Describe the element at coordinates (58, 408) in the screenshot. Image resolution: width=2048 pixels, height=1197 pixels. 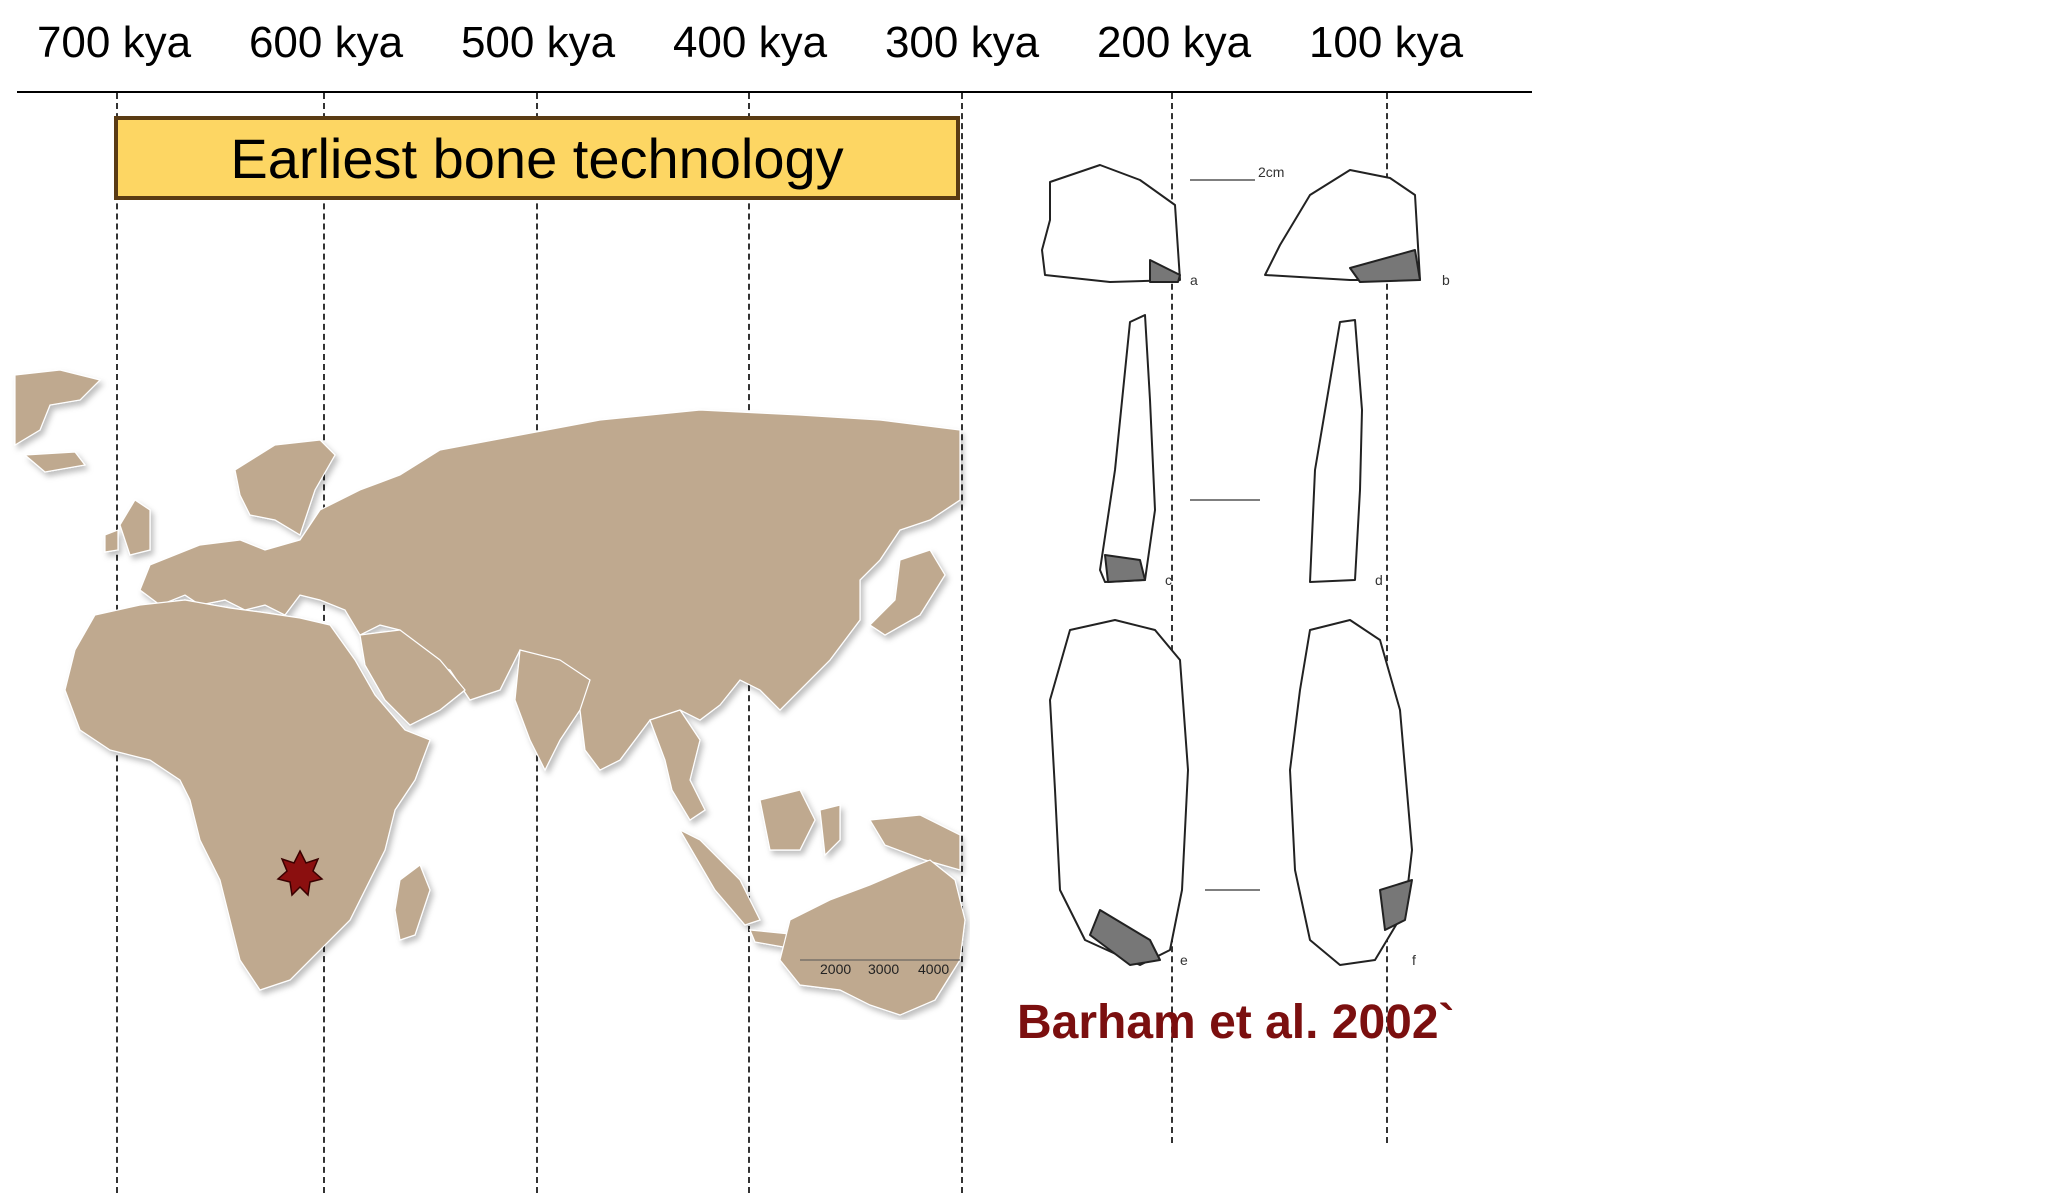
I see `greenland` at that location.